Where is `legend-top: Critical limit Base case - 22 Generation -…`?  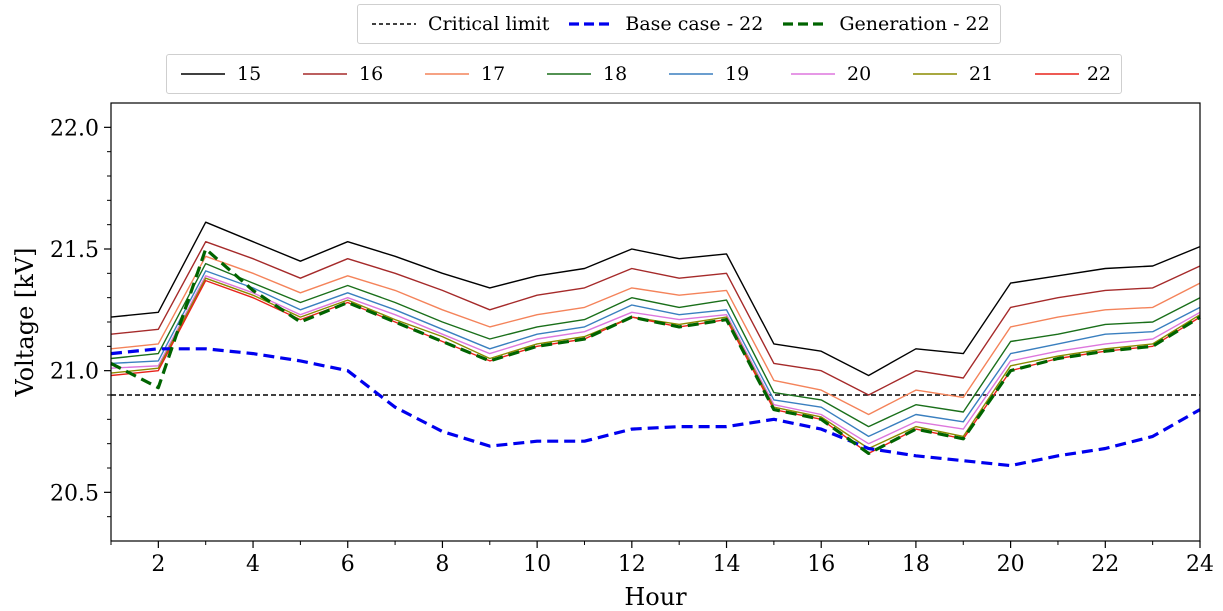
legend-top: Critical limit Base case - 22 Generation -… is located at coordinates (679, 24).